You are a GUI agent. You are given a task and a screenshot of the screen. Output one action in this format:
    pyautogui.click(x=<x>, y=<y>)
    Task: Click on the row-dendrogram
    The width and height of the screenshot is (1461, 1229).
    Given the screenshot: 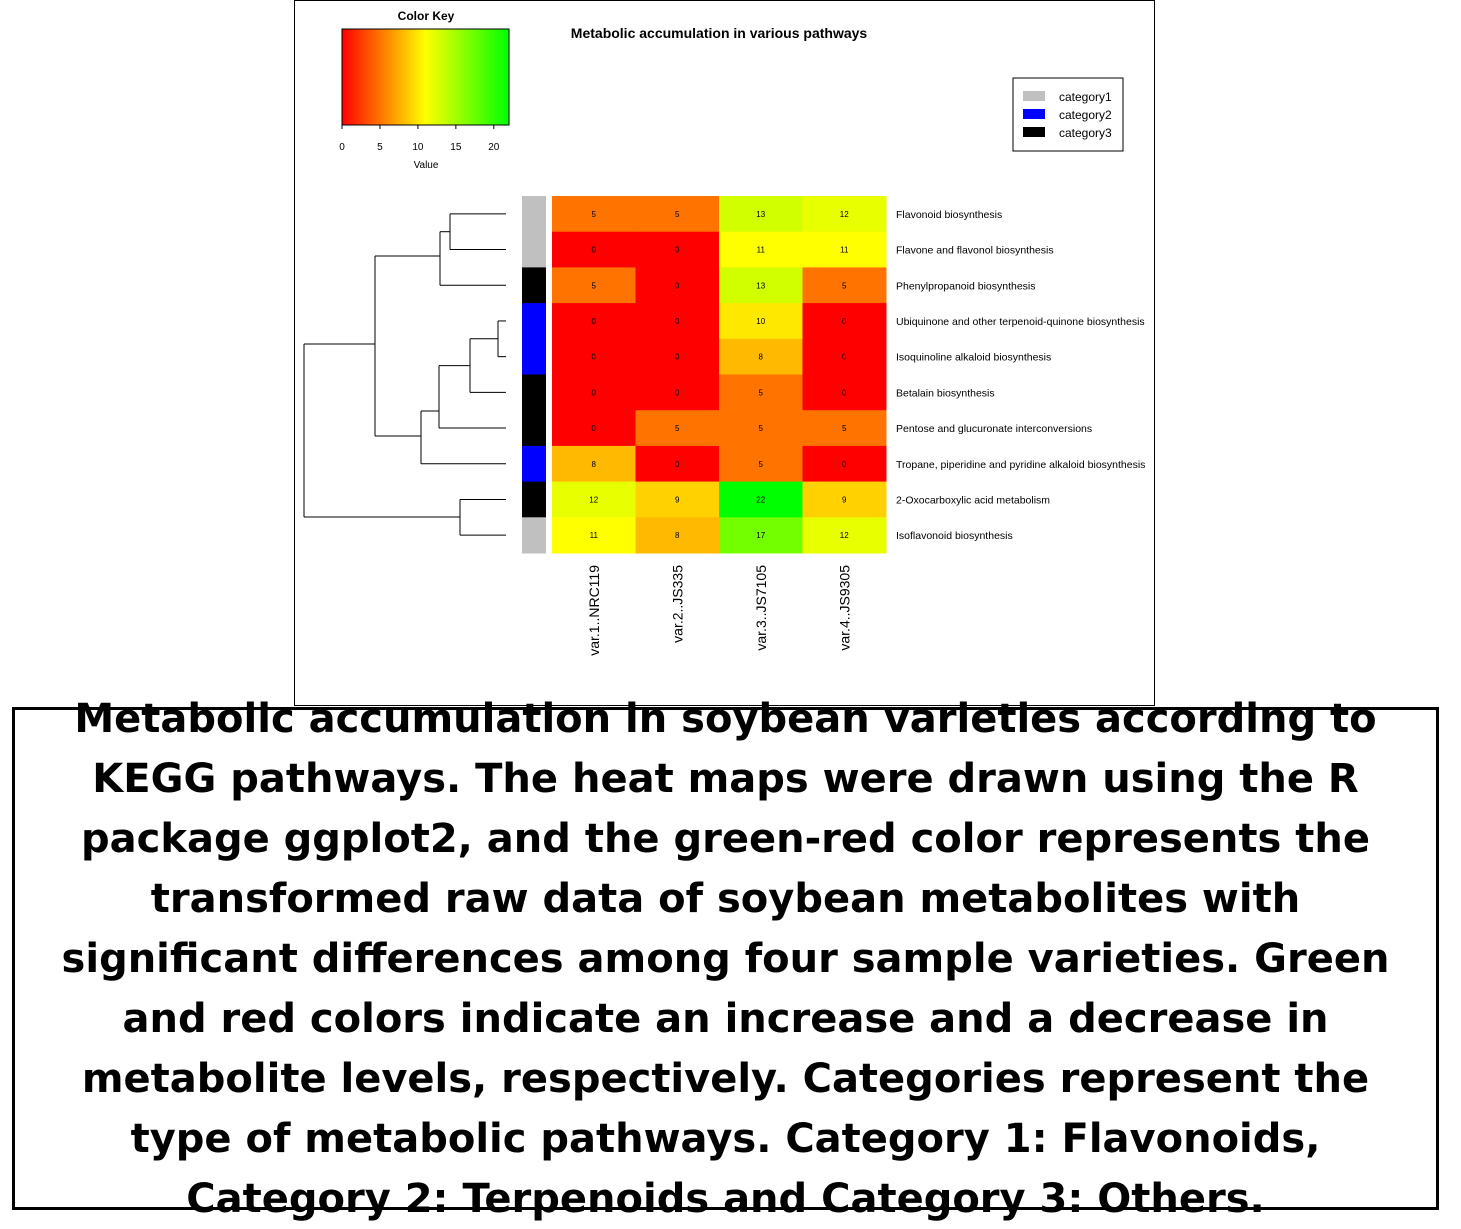 What is the action you would take?
    pyautogui.click(x=404, y=374)
    